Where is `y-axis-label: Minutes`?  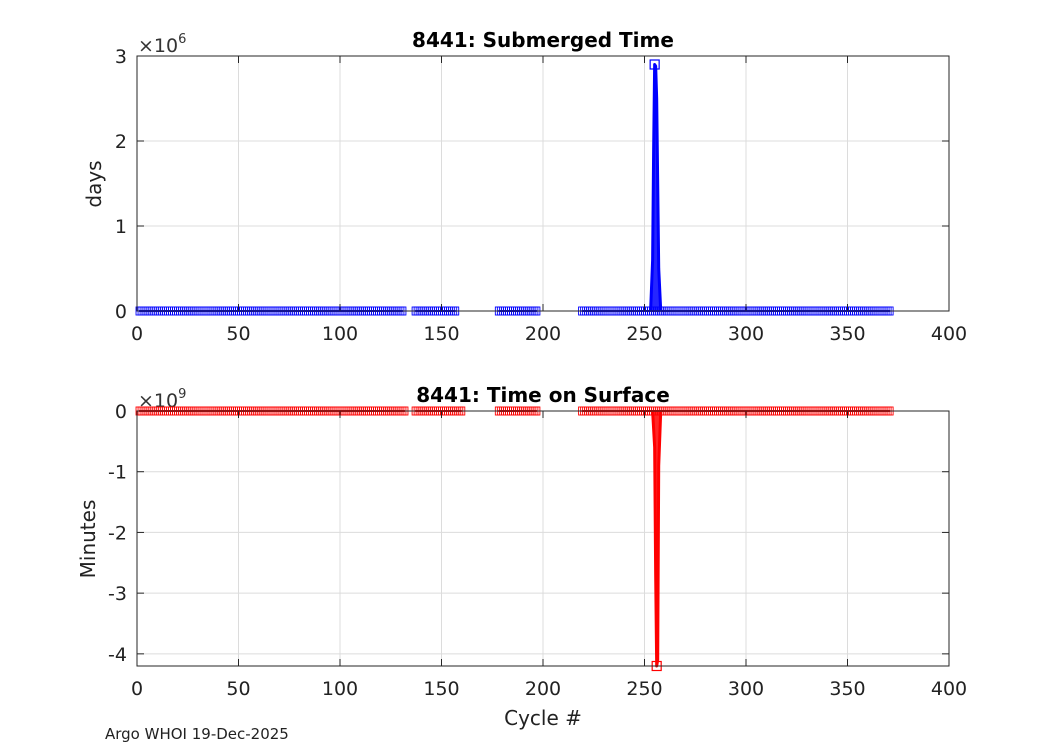 y-axis-label: Minutes is located at coordinates (88, 539).